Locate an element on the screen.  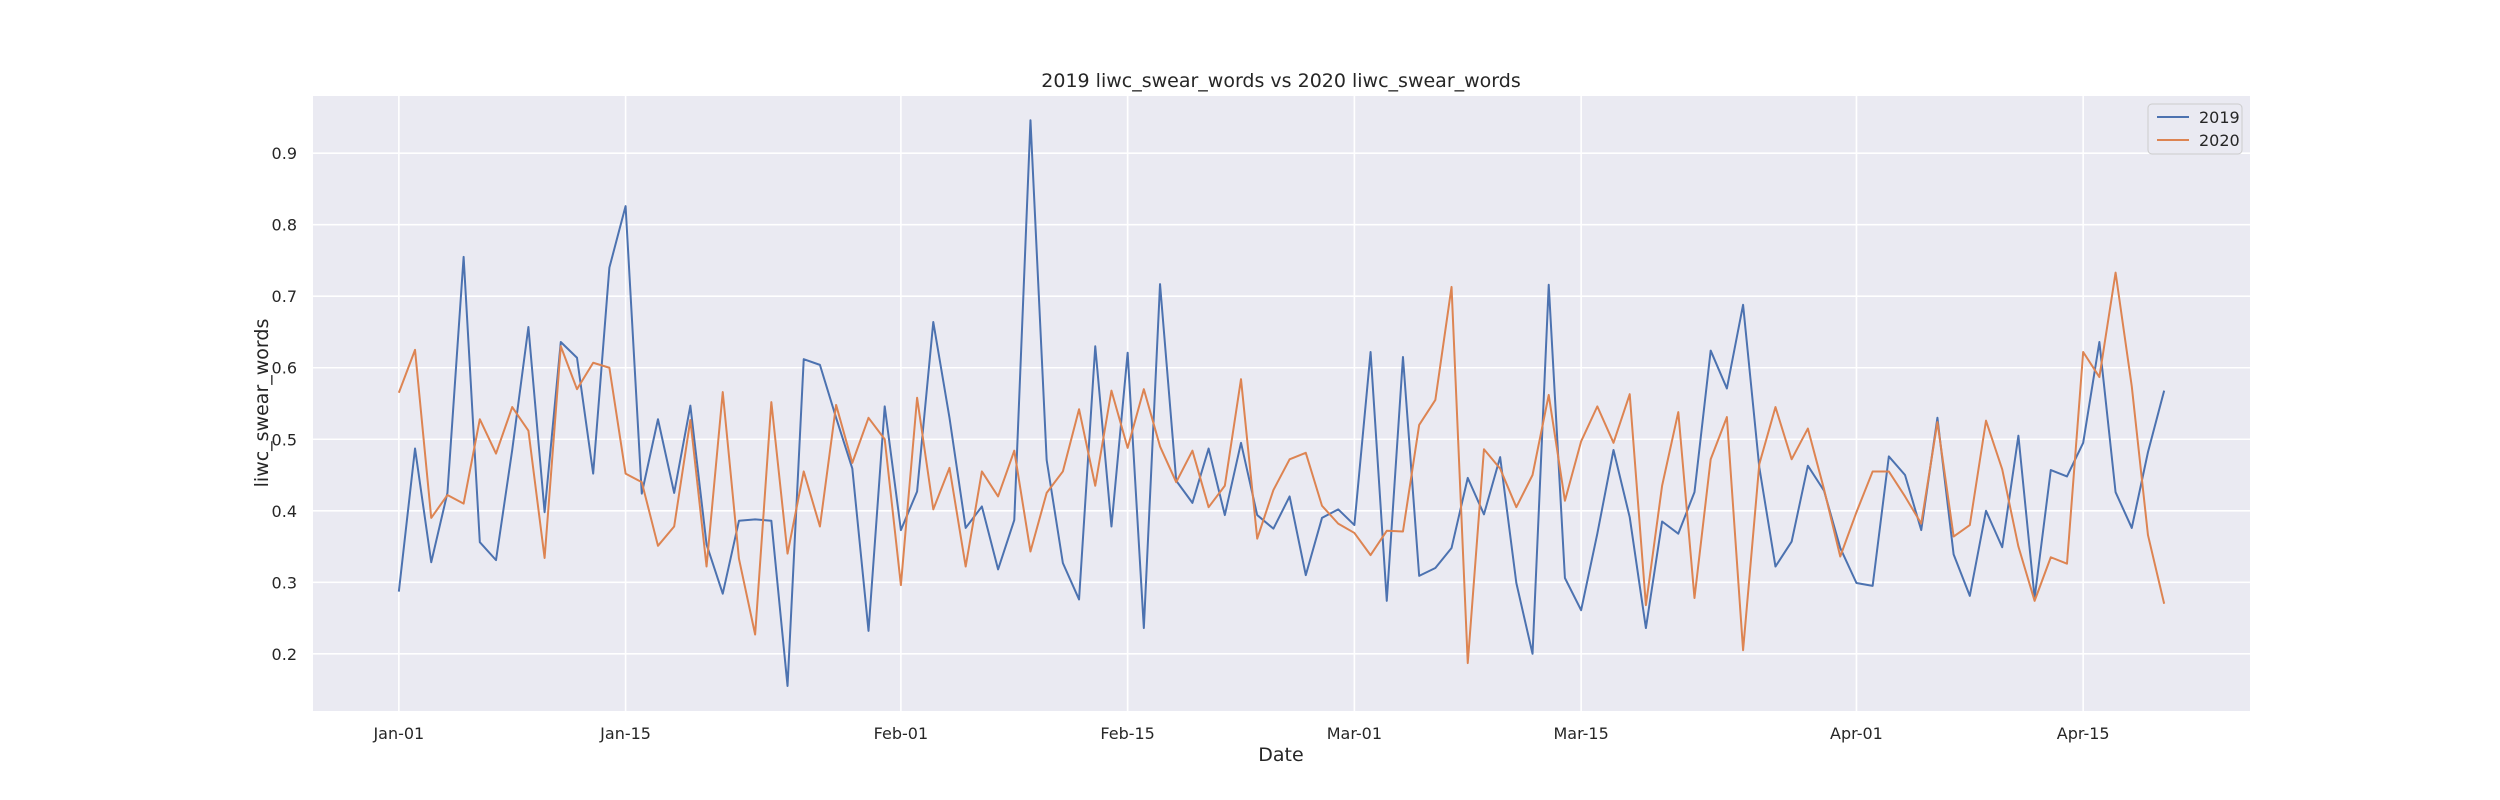
x-tick-label: Apr-15 is located at coordinates (2083, 733).